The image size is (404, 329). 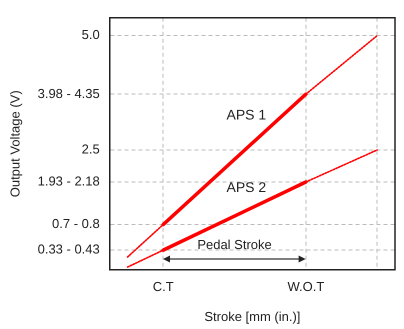 I want to click on x-tick-label: C.T, so click(x=163, y=286).